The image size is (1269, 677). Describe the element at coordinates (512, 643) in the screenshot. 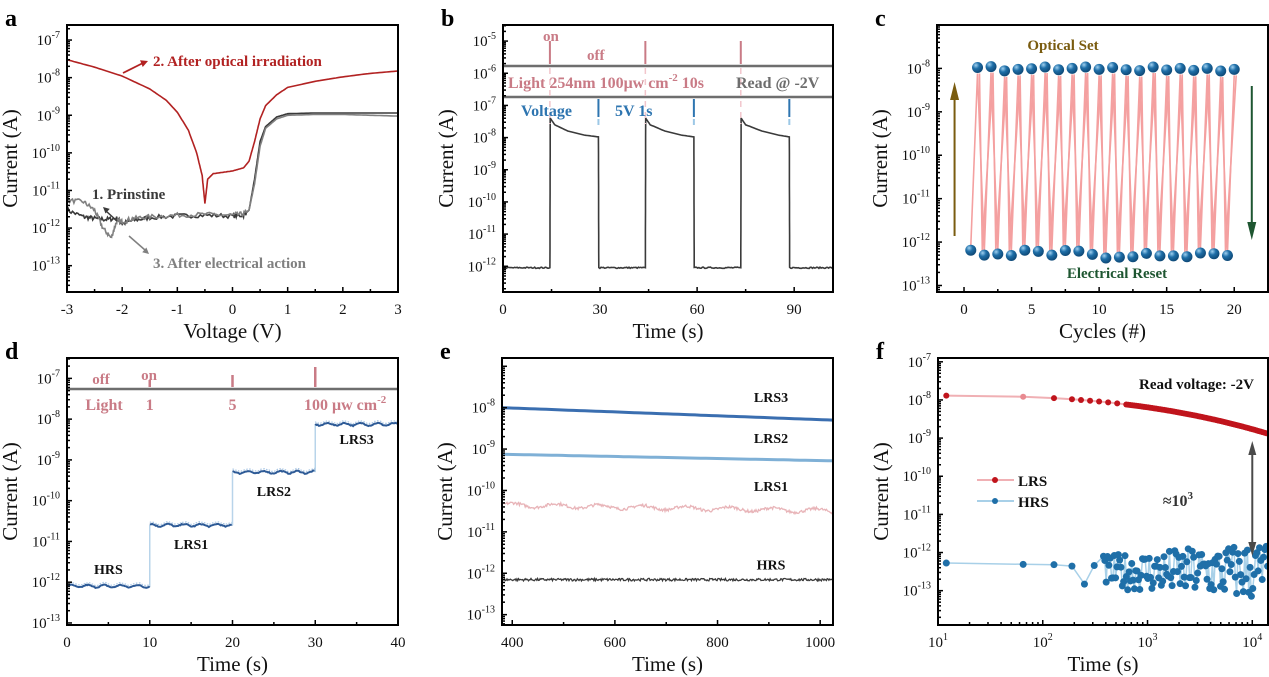

I see `x-tick-label: 400` at that location.